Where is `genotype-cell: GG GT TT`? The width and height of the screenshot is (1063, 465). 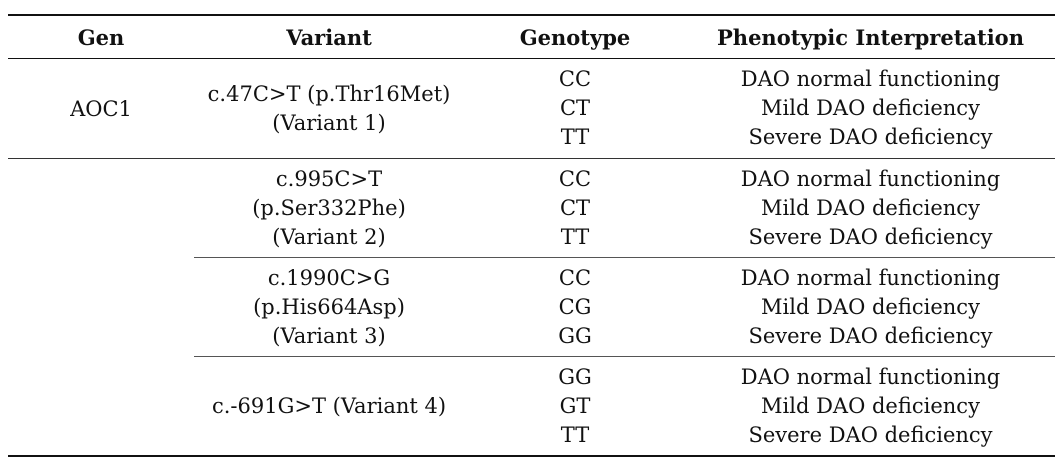
genotype-cell: GG GT TT is located at coordinates (575, 406).